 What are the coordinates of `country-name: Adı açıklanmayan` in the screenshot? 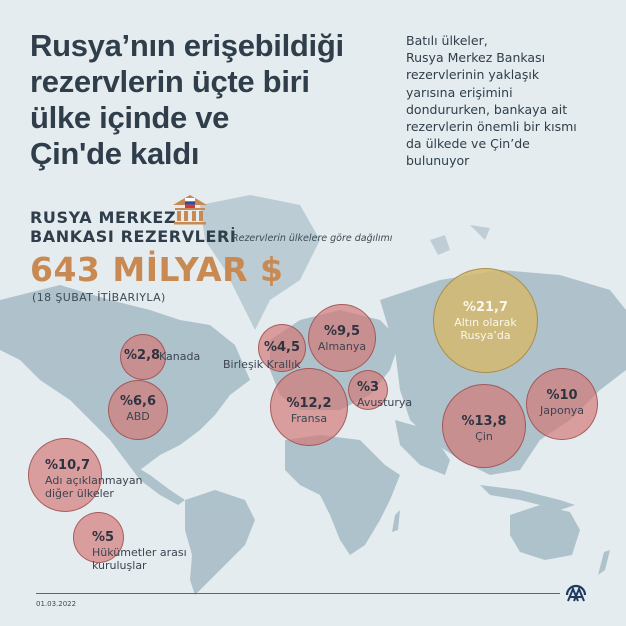 It's located at (94, 480).